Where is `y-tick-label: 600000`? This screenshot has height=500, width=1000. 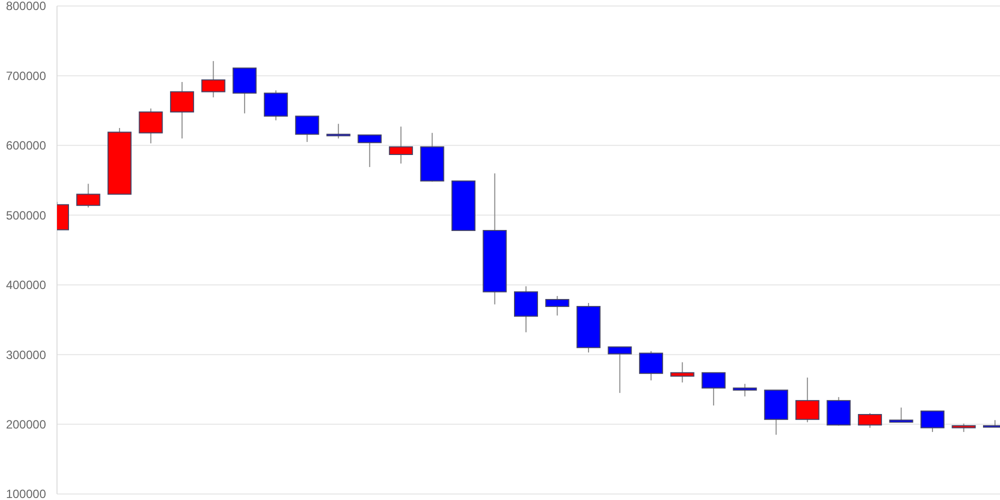 y-tick-label: 600000 is located at coordinates (26, 145).